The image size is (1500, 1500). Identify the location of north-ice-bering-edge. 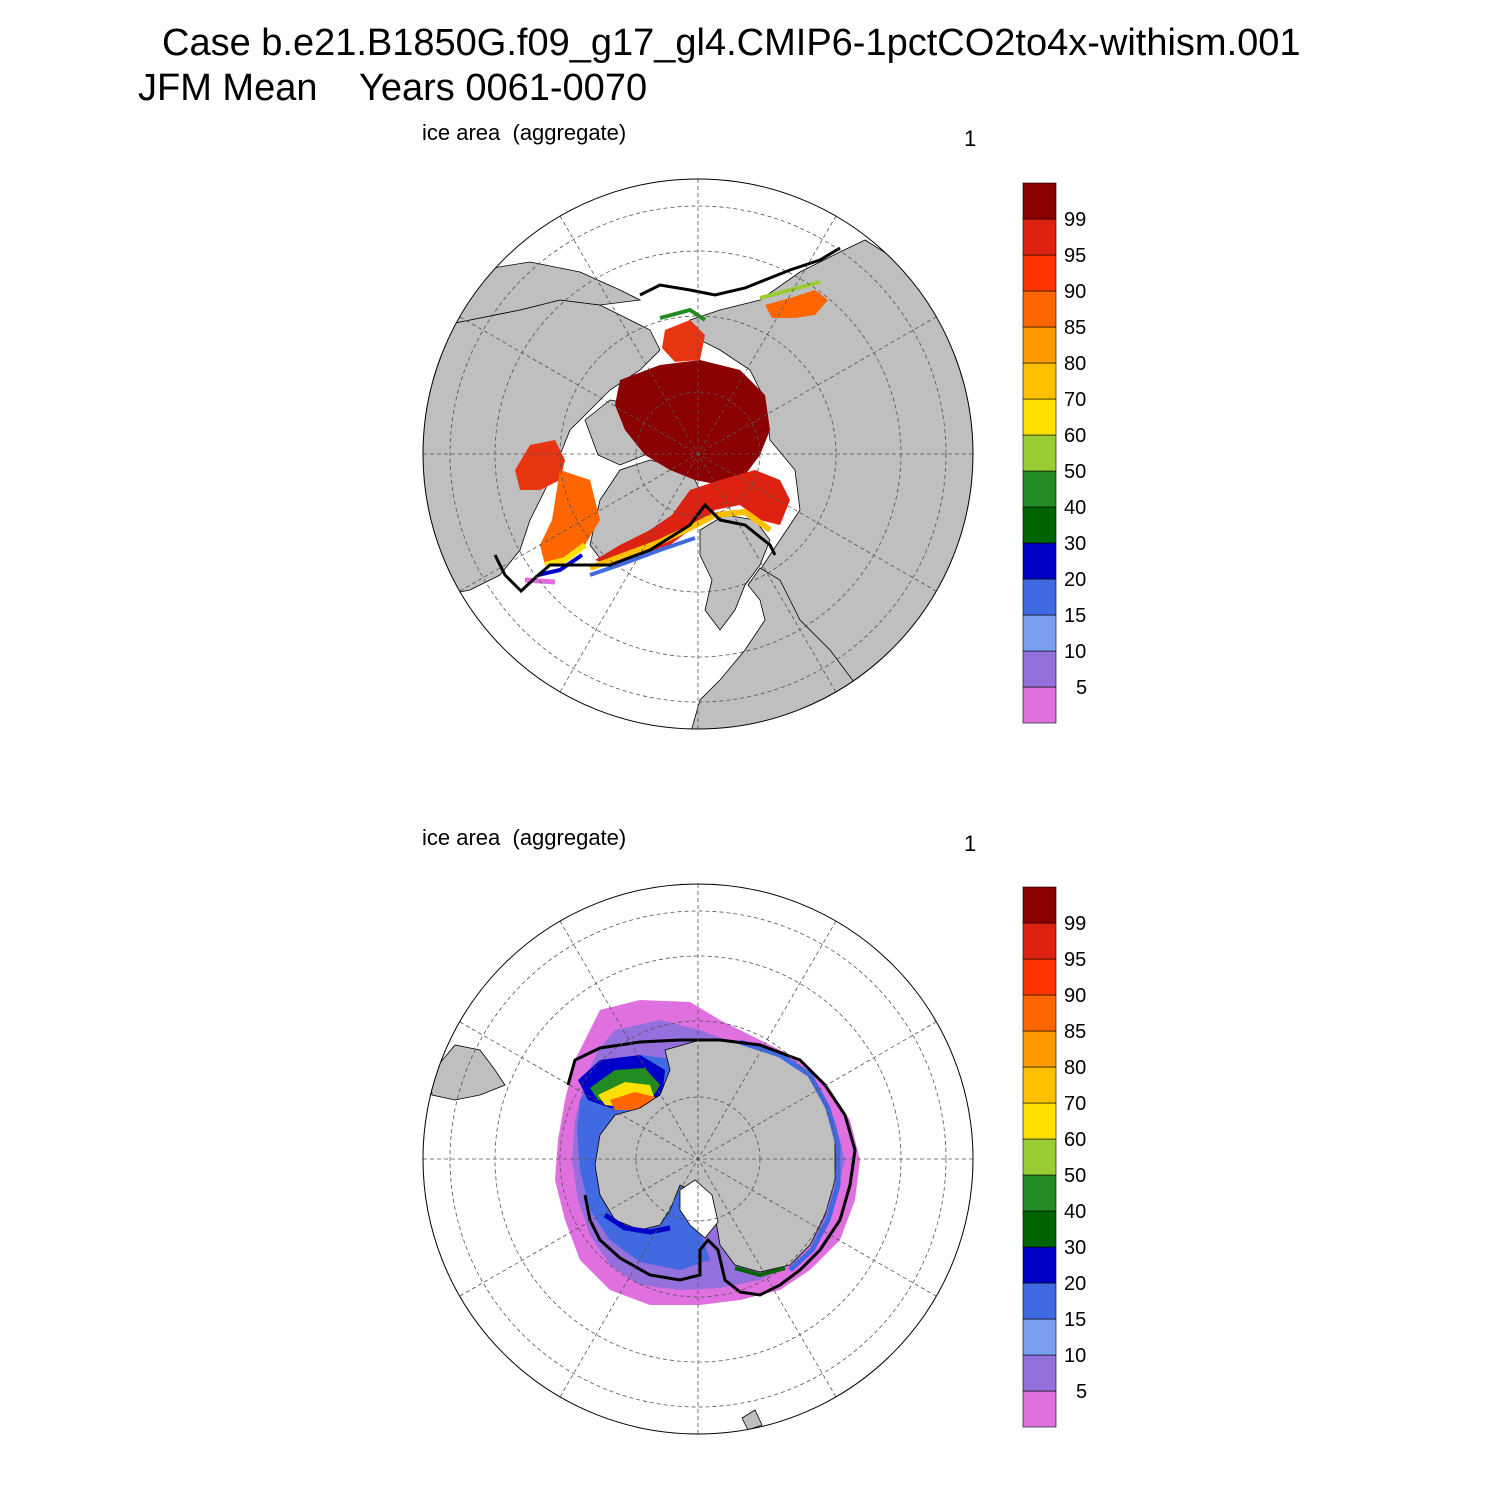
(683, 314).